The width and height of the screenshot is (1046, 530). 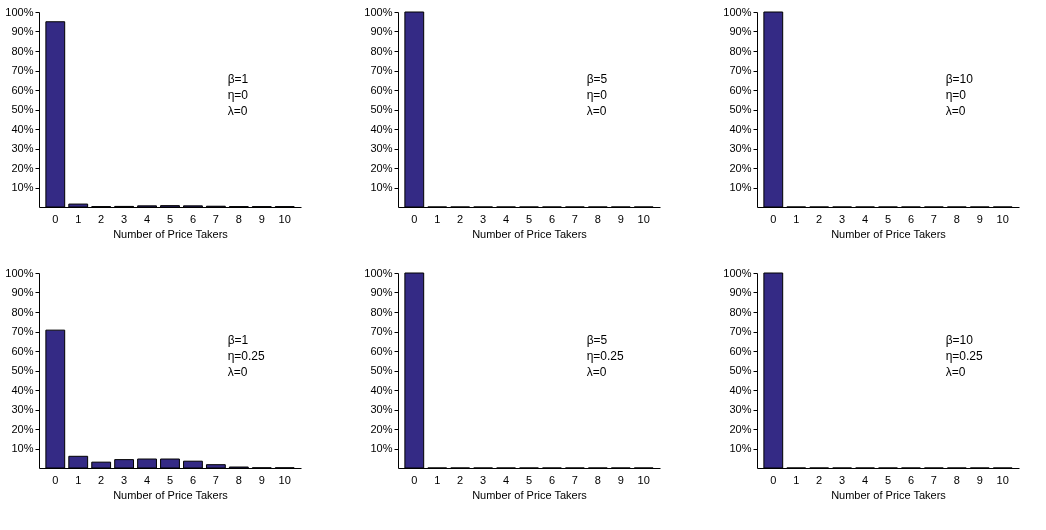 I want to click on annotation: β=1, so click(x=238, y=339).